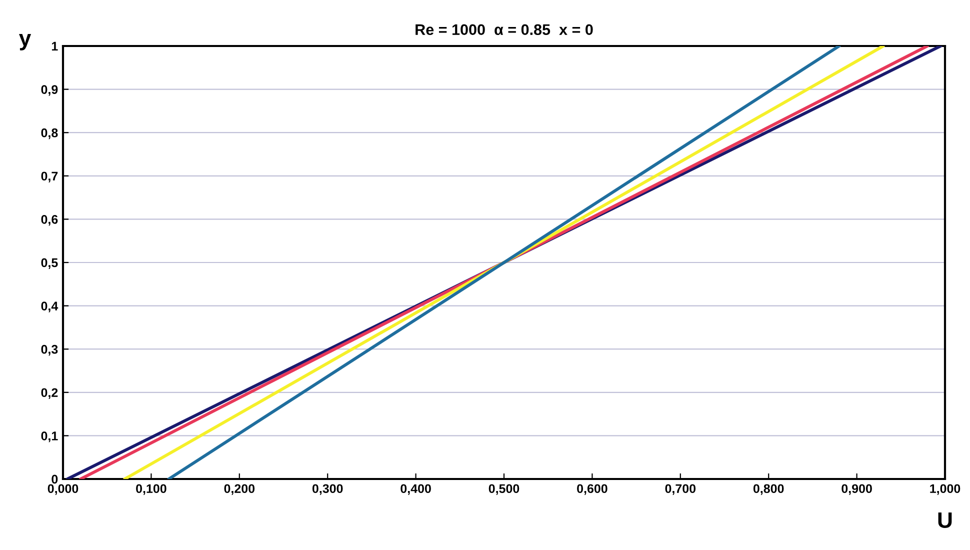 The width and height of the screenshot is (970, 550). I want to click on chart-title: Re = 1000 α = 0.85 x = 0, so click(504, 30).